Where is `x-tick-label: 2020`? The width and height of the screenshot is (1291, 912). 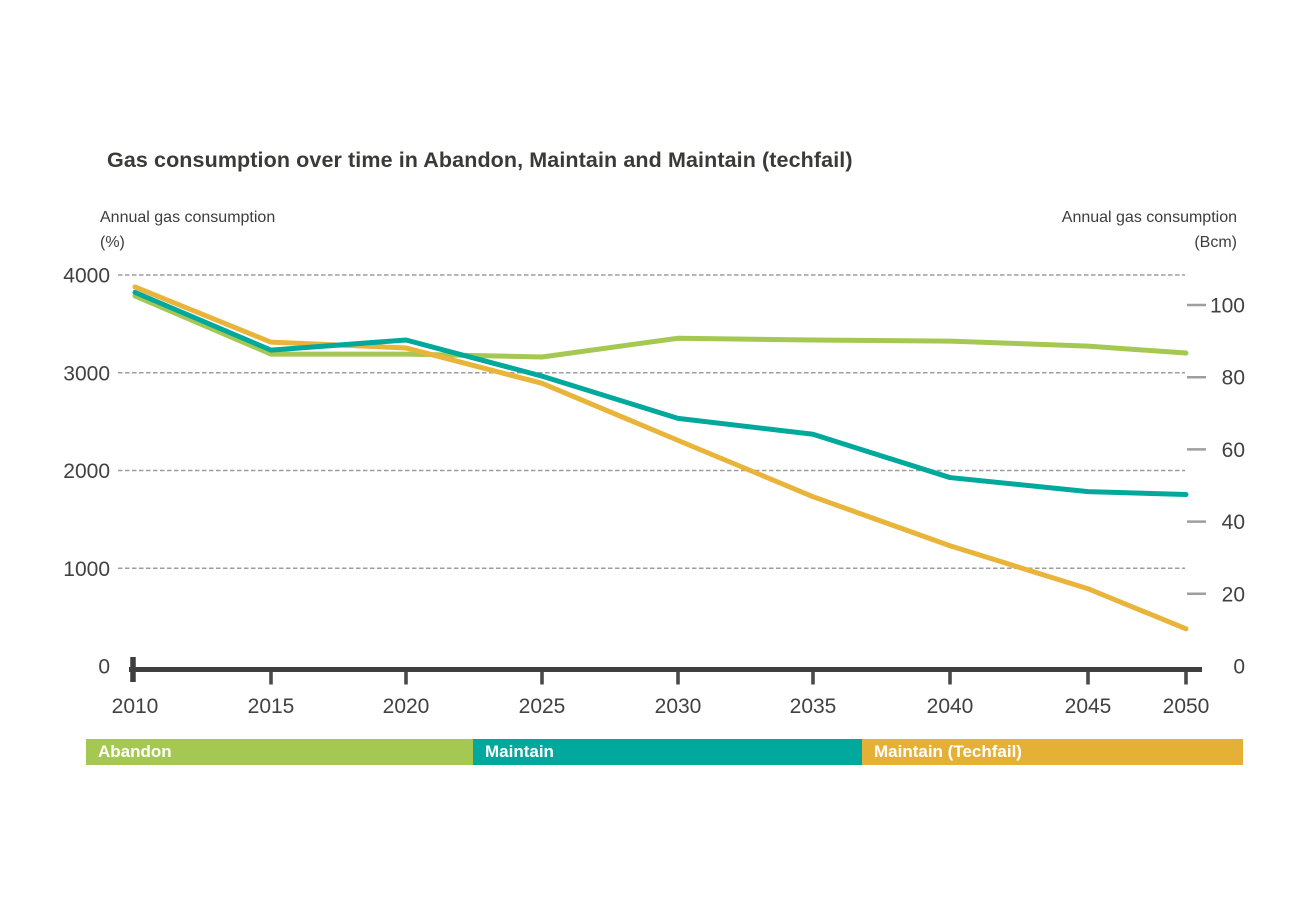
x-tick-label: 2020 is located at coordinates (406, 706).